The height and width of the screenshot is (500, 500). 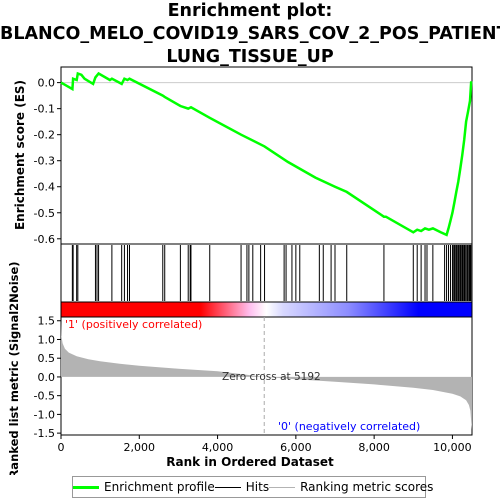 I want to click on legend-swatch-hits, so click(x=227, y=487).